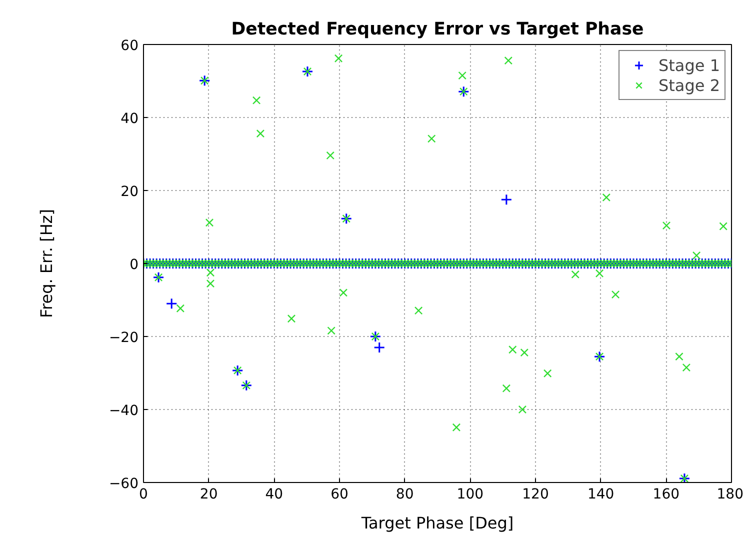  What do you see at coordinates (123, 338) in the screenshot?
I see `y-tick-label: −20` at bounding box center [123, 338].